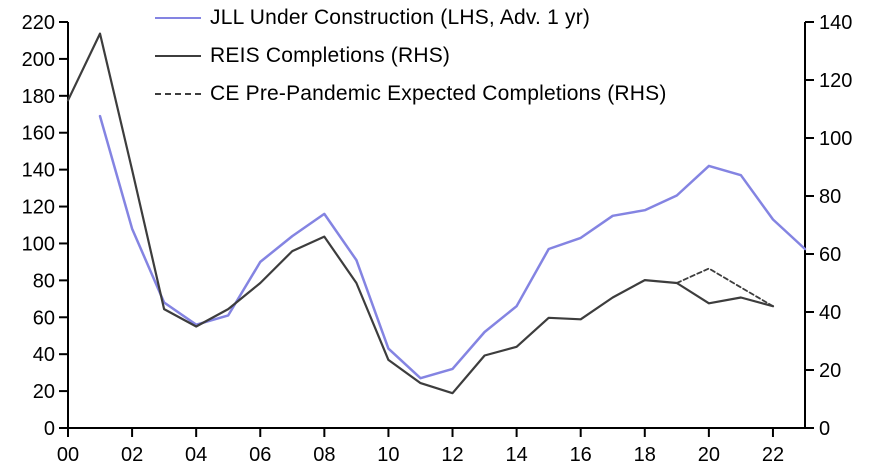  Describe the element at coordinates (45, 226) in the screenshot. I see `left-axis: 0 20 40 60 80 100 120 140 160 180 200 220` at that location.